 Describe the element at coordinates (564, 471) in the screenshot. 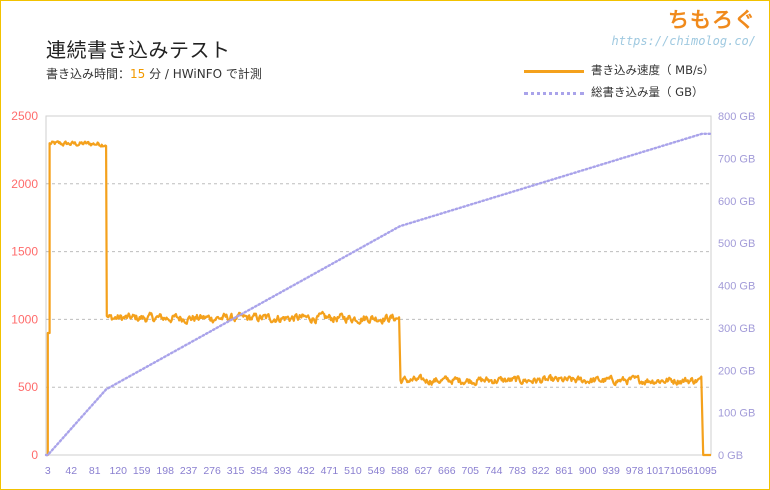

I see `x-tick-label: 861` at that location.